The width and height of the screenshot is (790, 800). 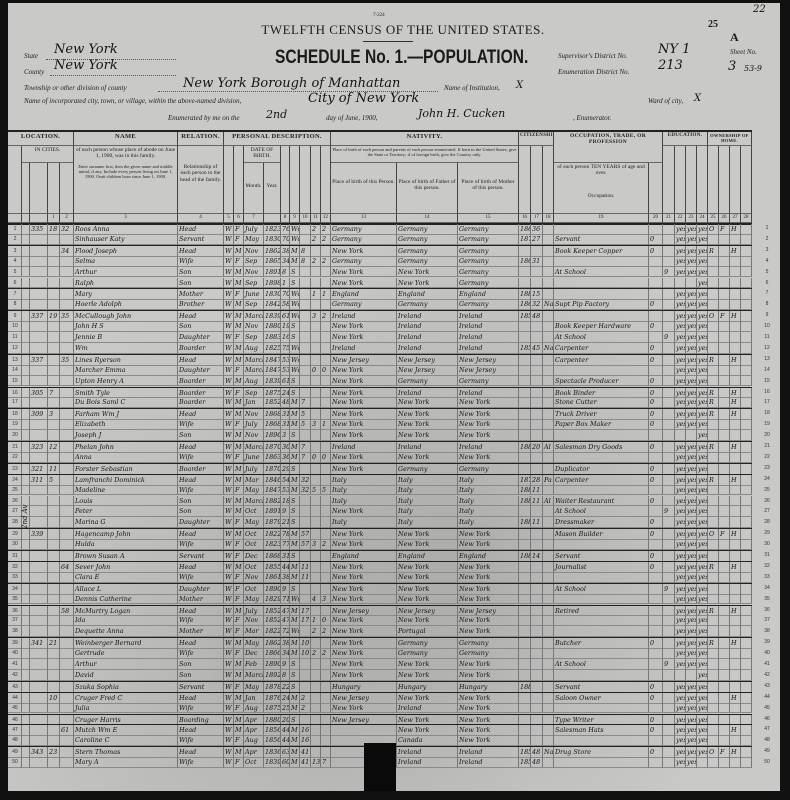 What do you see at coordinates (67, 251) in the screenshot?
I see `cell: 34` at bounding box center [67, 251].